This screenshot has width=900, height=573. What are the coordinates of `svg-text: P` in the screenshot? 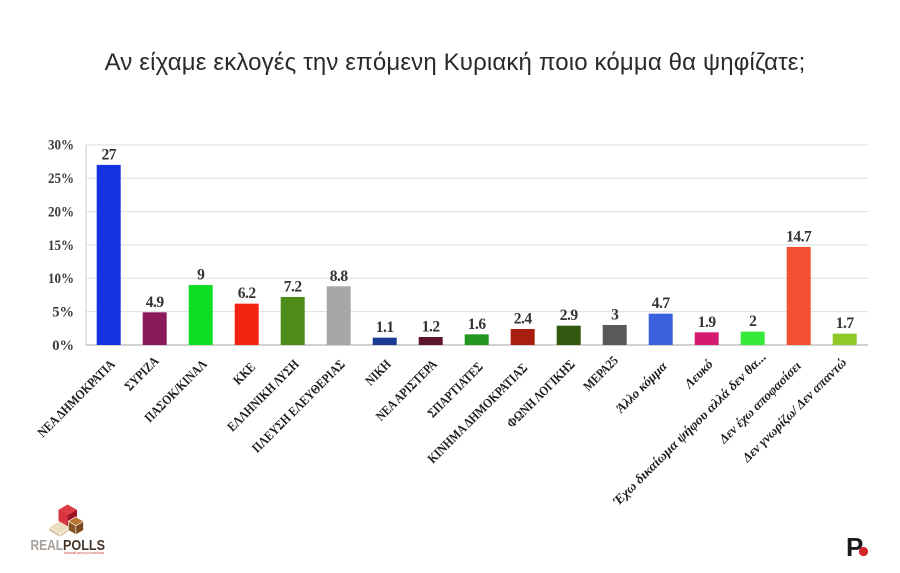 It's located at (854, 547).